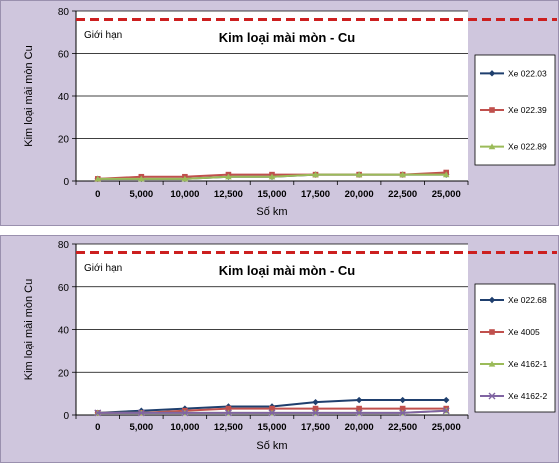 This screenshot has width=559, height=468. I want to click on legend-label: Xe 4162-2, so click(527, 396).